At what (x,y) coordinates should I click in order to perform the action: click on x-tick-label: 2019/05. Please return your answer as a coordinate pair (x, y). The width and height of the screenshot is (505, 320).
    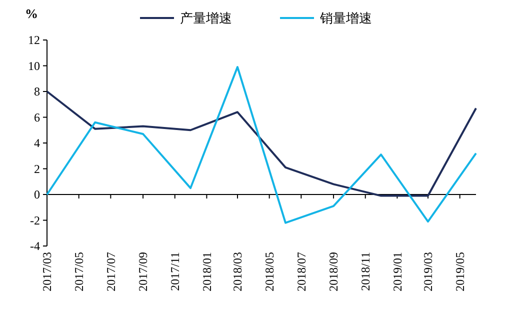
    Looking at the image, I should click on (460, 272).